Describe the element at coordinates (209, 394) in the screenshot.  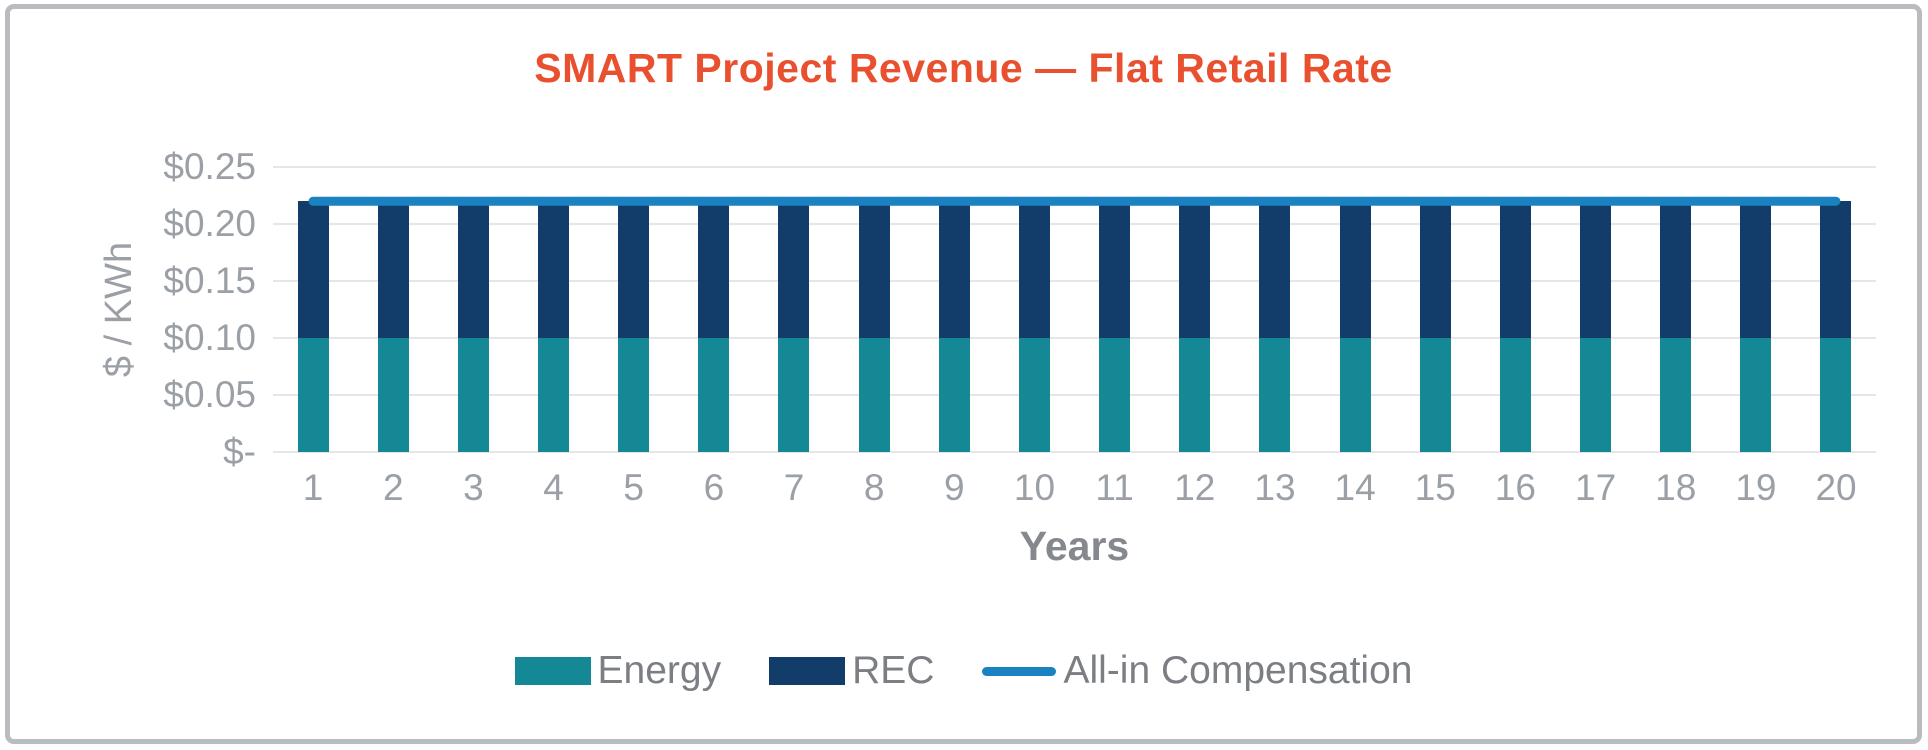
I see `y-tick-label: $0.05` at that location.